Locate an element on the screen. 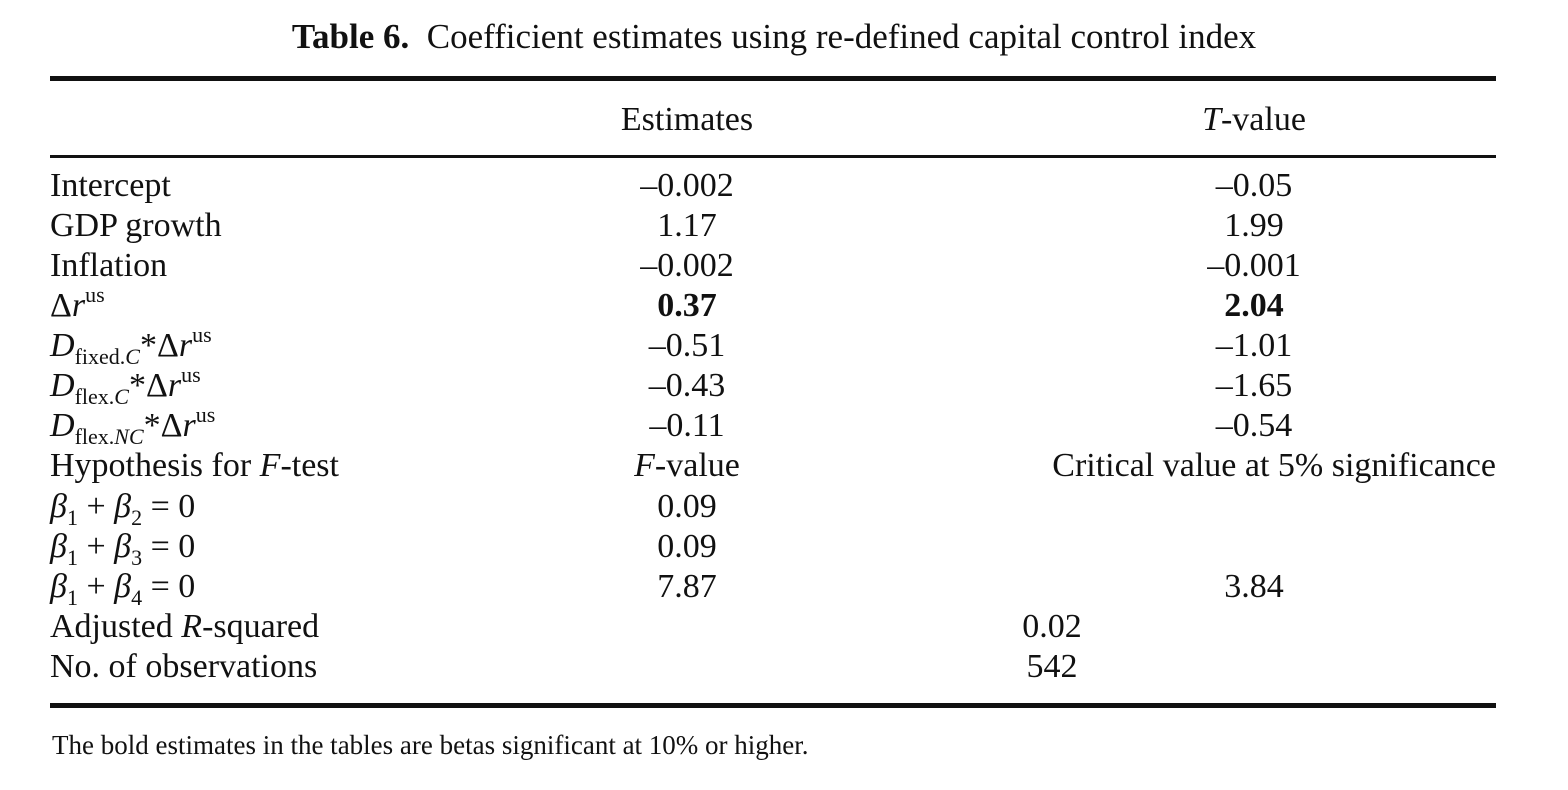  bottom-rule is located at coordinates (773, 705).